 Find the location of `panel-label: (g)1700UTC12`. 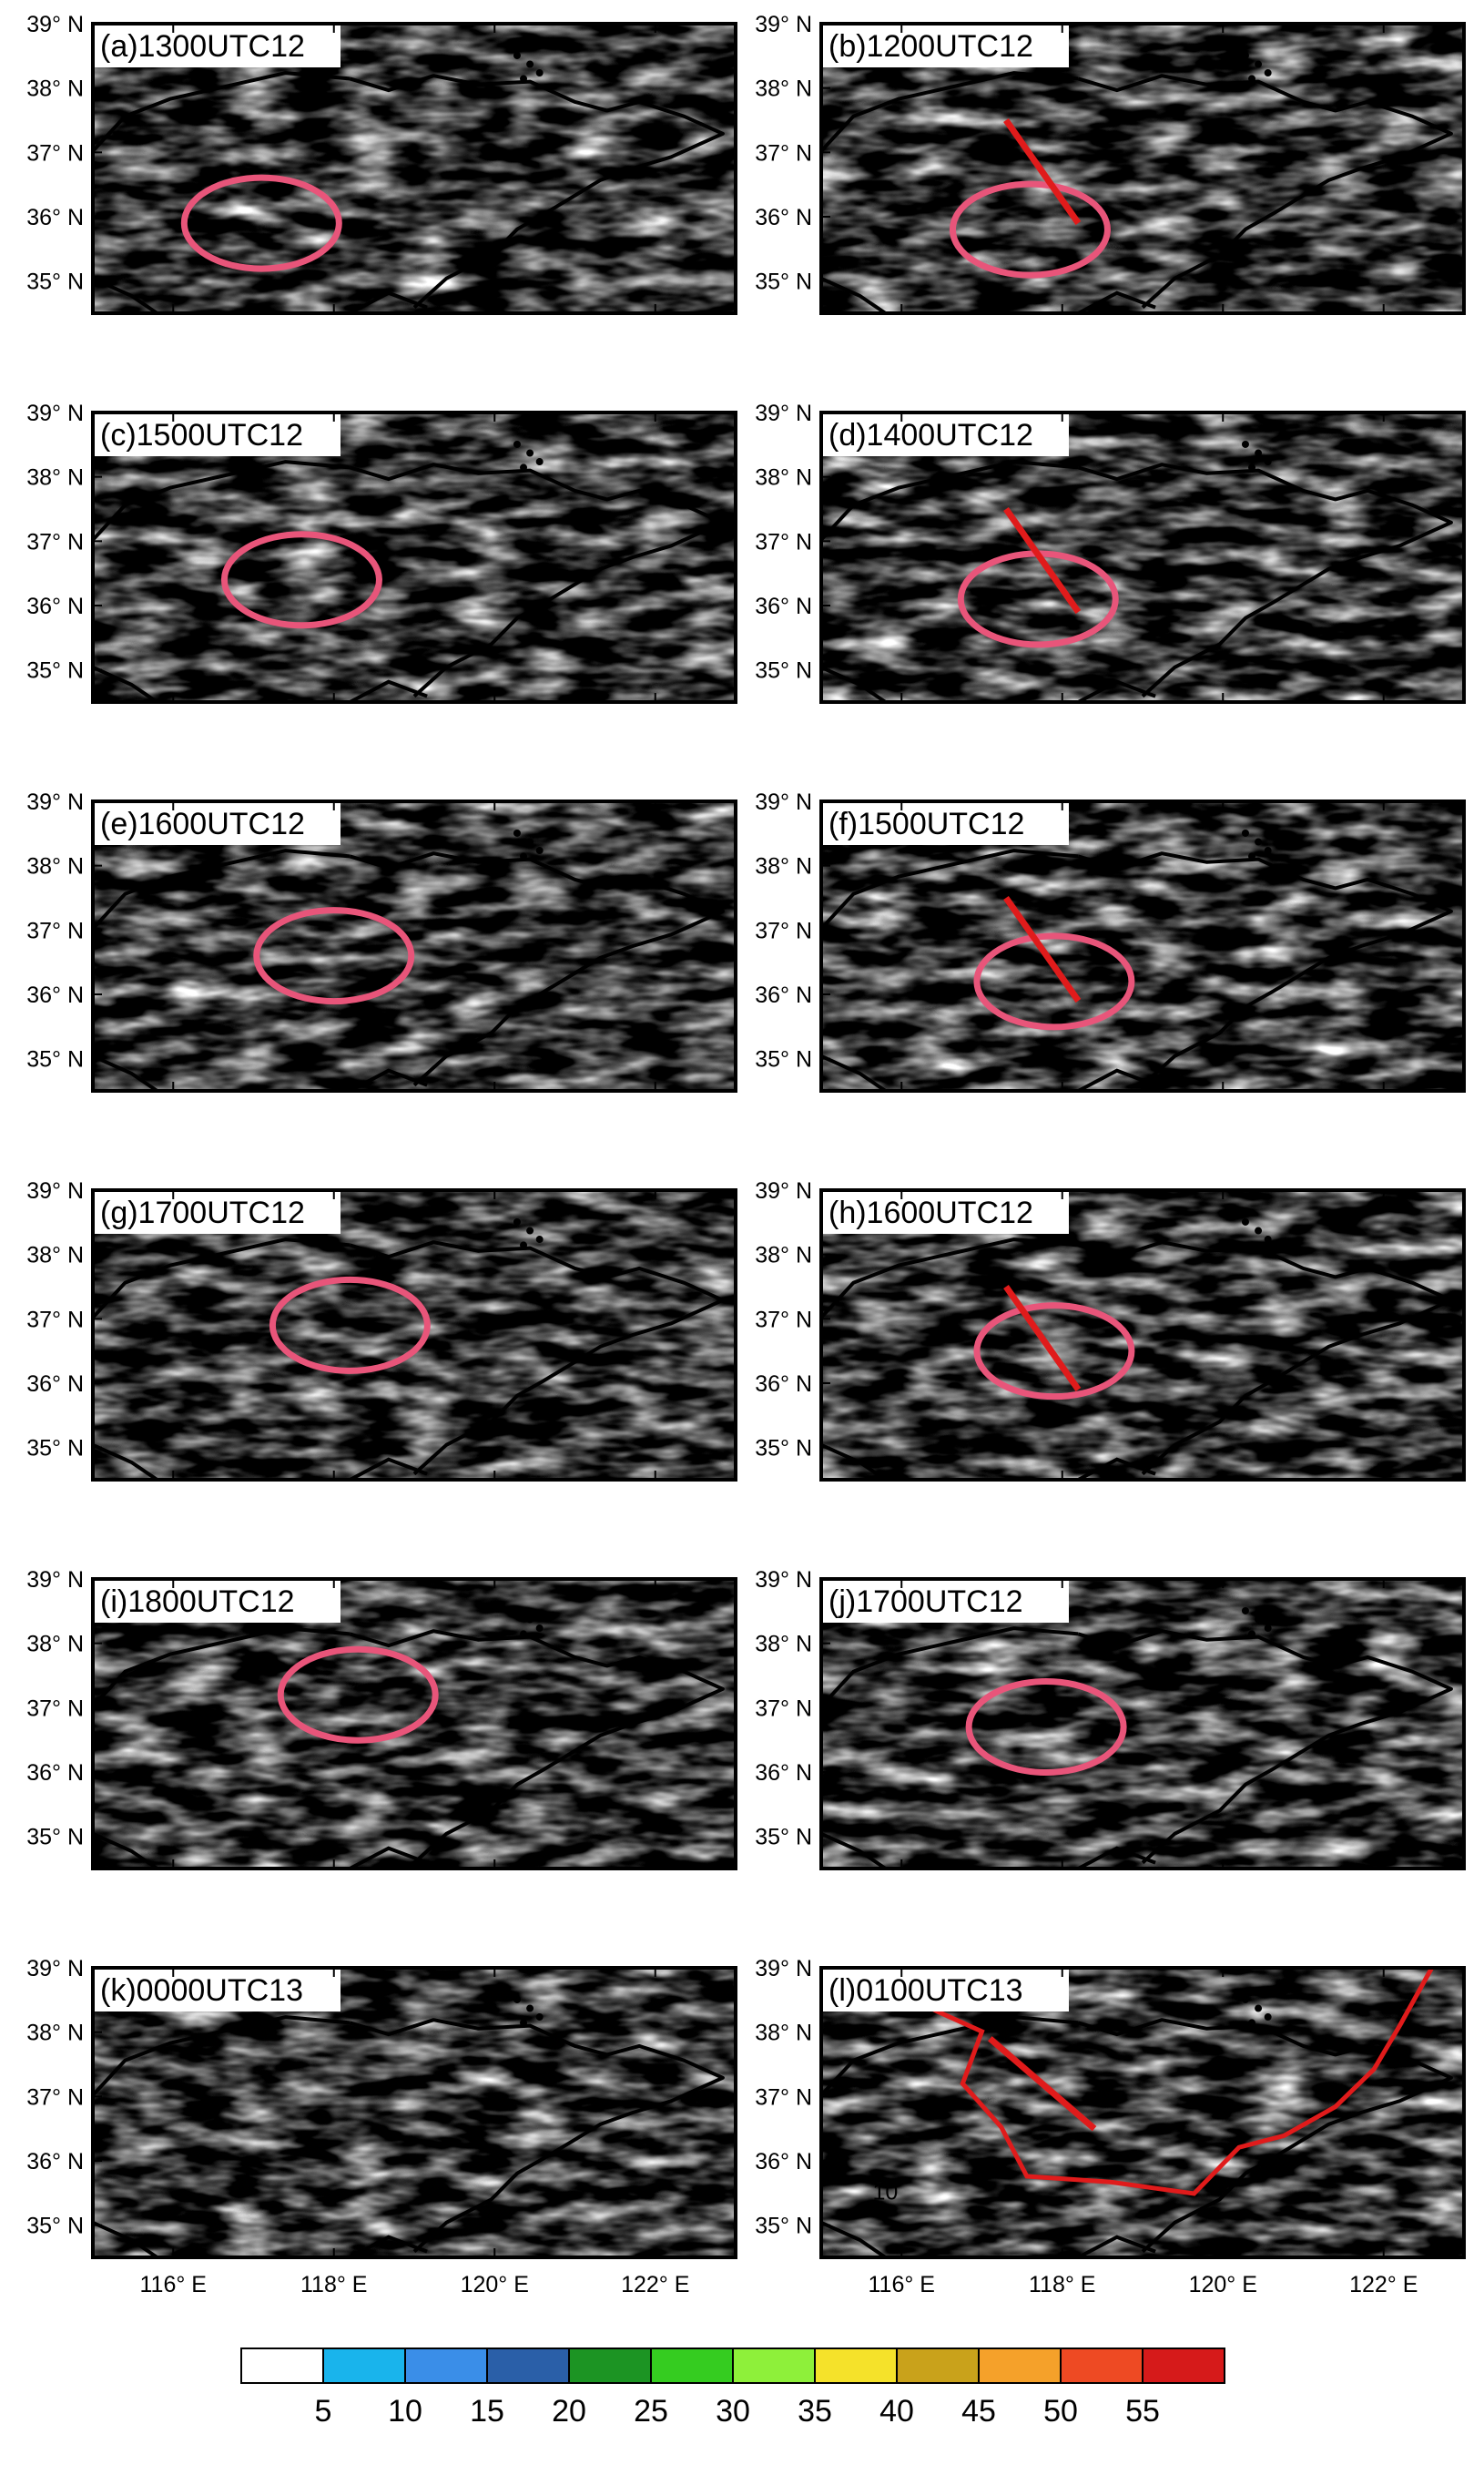

panel-label: (g)1700UTC12 is located at coordinates (202, 1213).